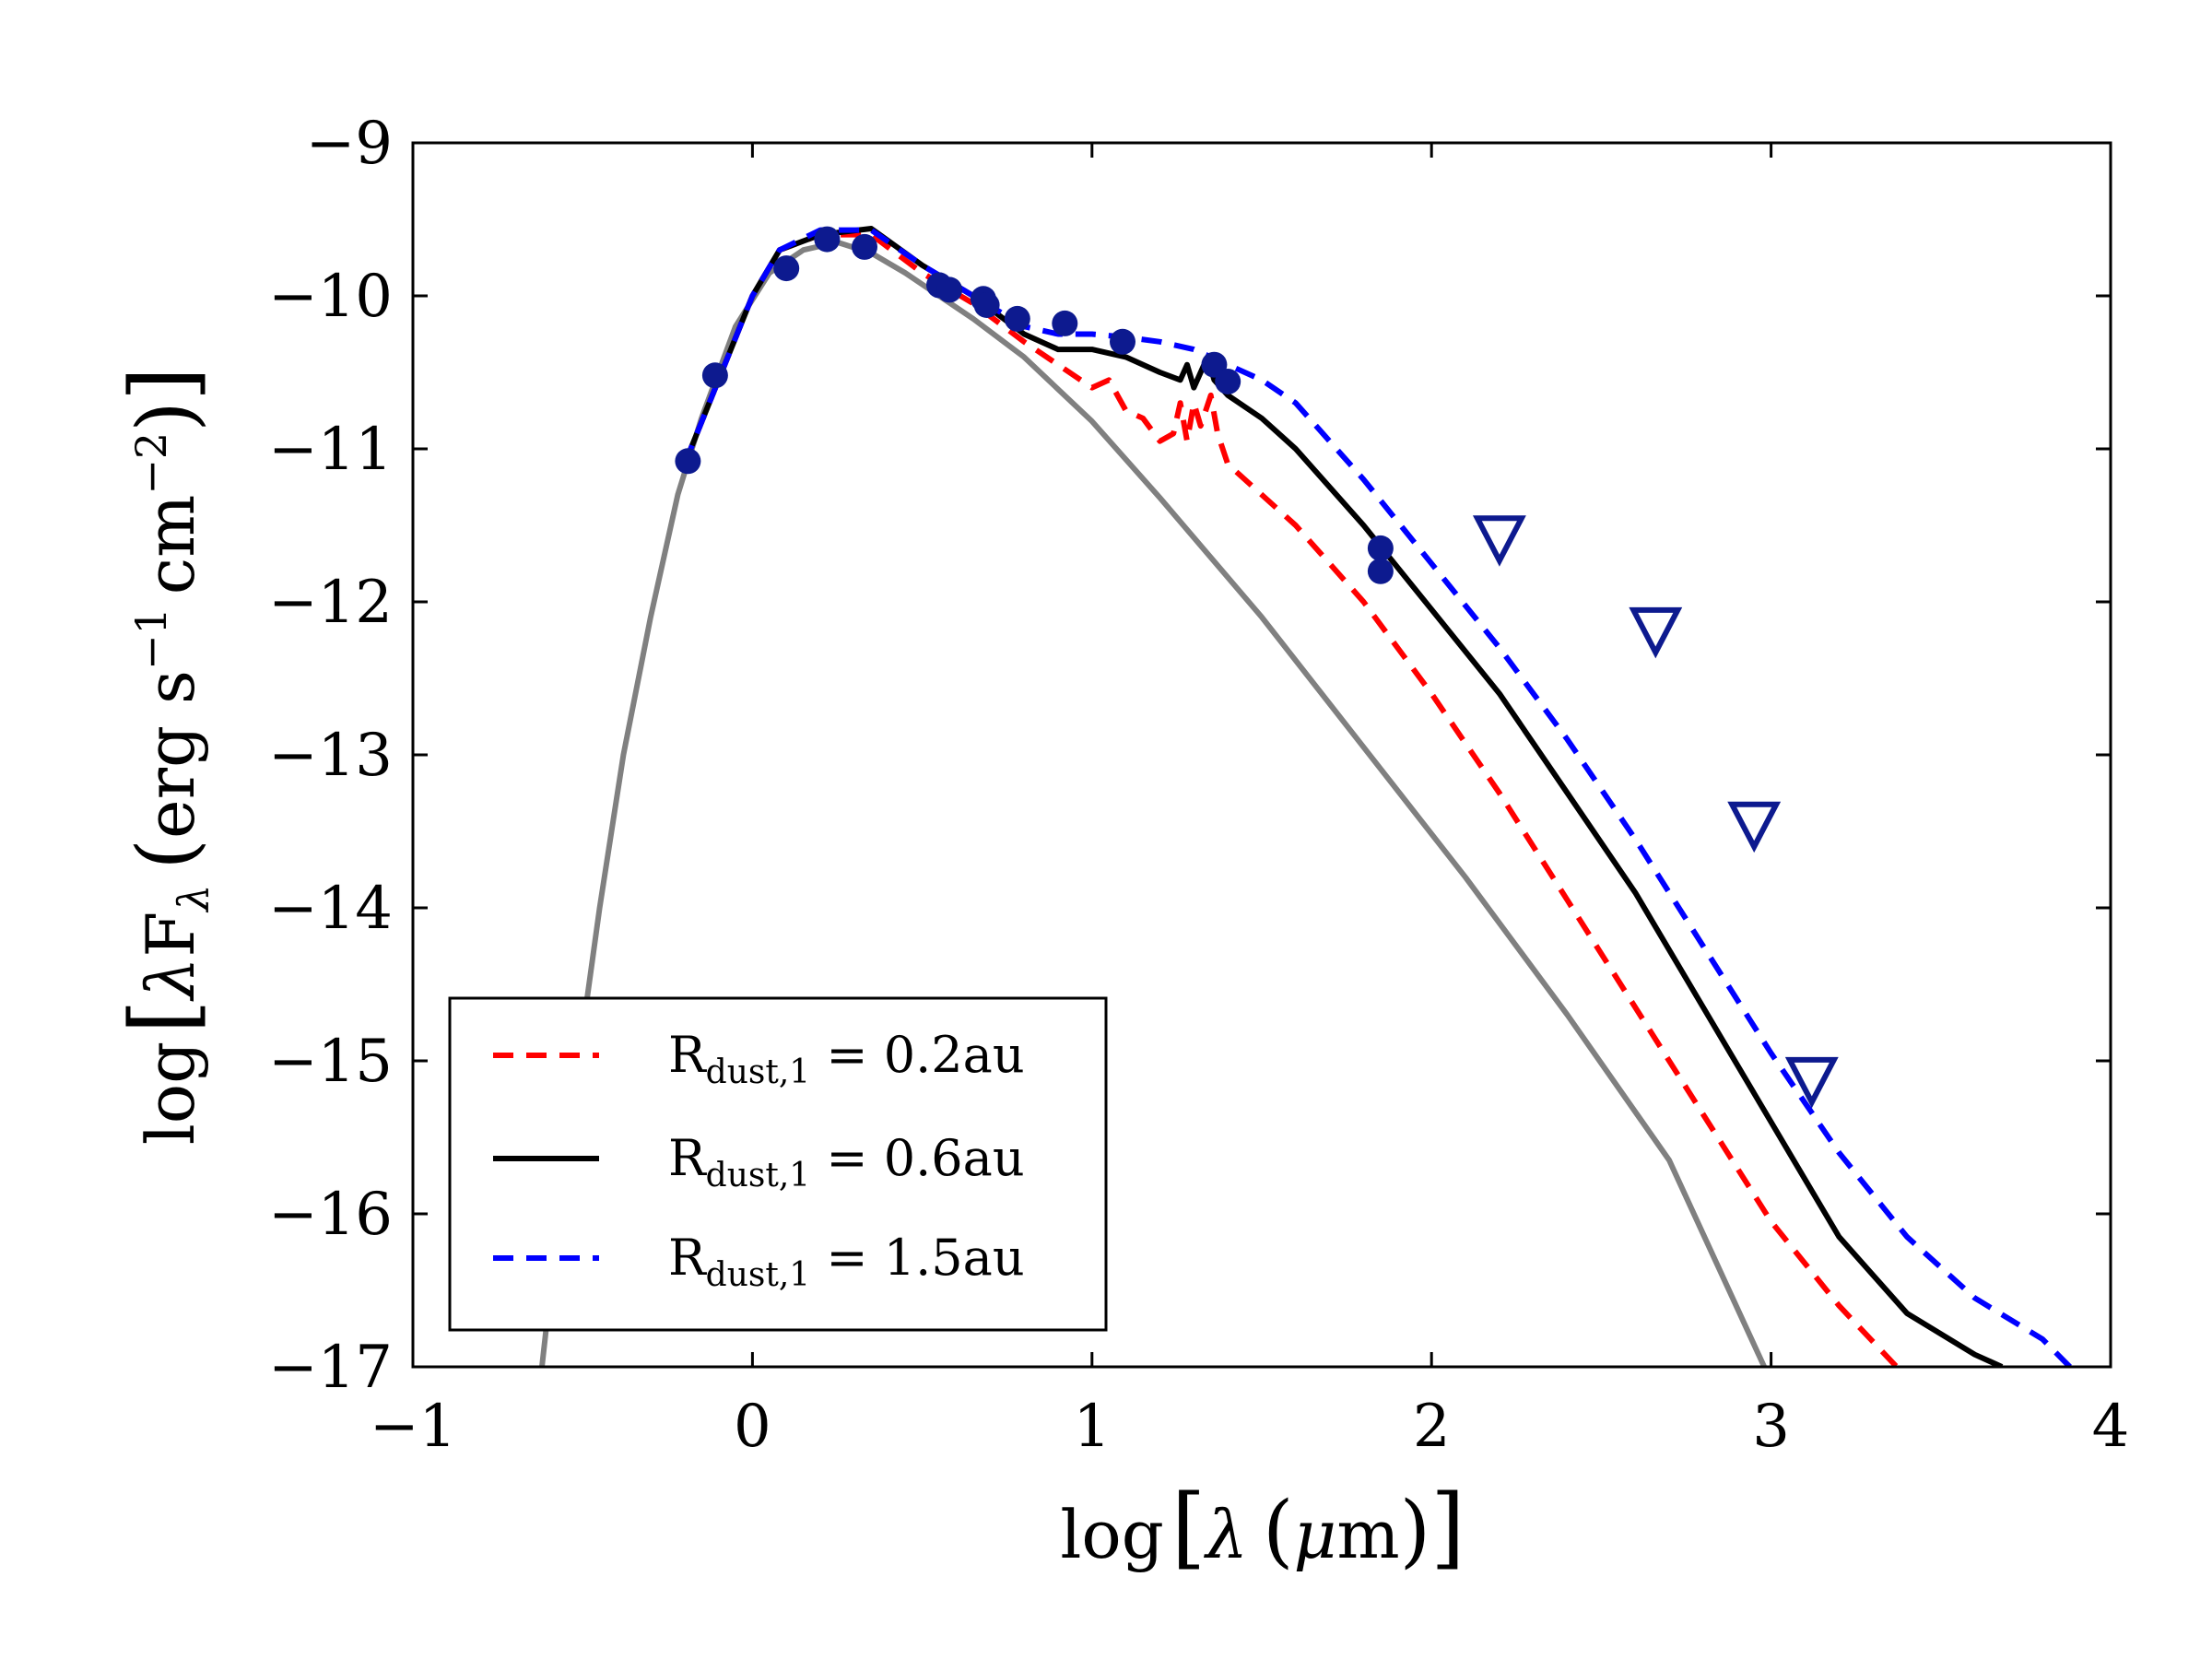 Image resolution: width=2212 pixels, height=1659 pixels. I want to click on x-tick-label: 2, so click(1432, 1427).